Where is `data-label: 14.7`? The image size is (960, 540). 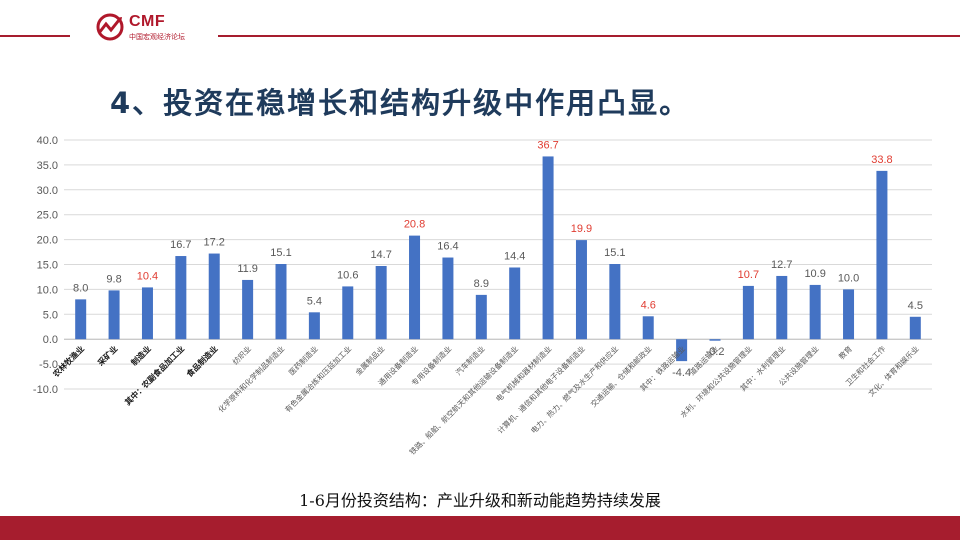
data-label: 14.7 is located at coordinates (380, 255).